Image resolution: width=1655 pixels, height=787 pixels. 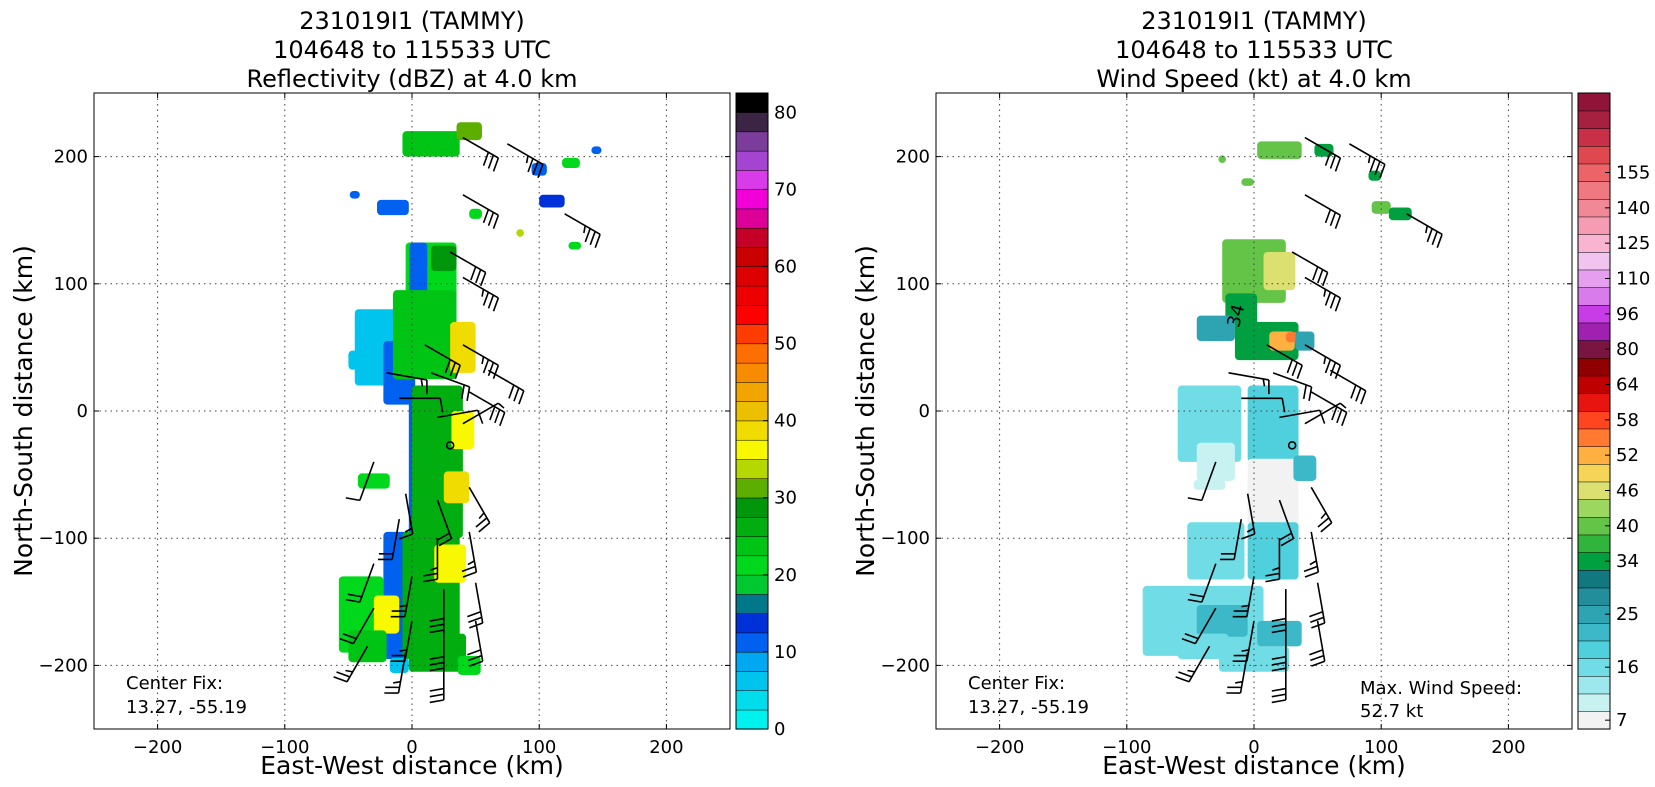 What do you see at coordinates (1254, 50) in the screenshot?
I see `chart-title-line: 104648 to 115533 UTC` at bounding box center [1254, 50].